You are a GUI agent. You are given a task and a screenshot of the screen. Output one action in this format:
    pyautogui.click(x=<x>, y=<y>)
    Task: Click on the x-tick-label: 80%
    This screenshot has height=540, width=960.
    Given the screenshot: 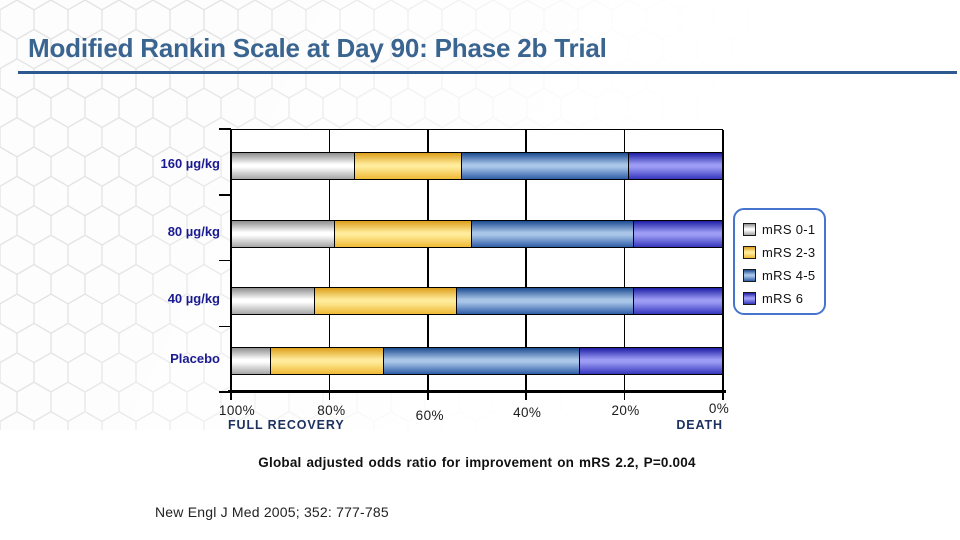 What is the action you would take?
    pyautogui.click(x=331, y=410)
    